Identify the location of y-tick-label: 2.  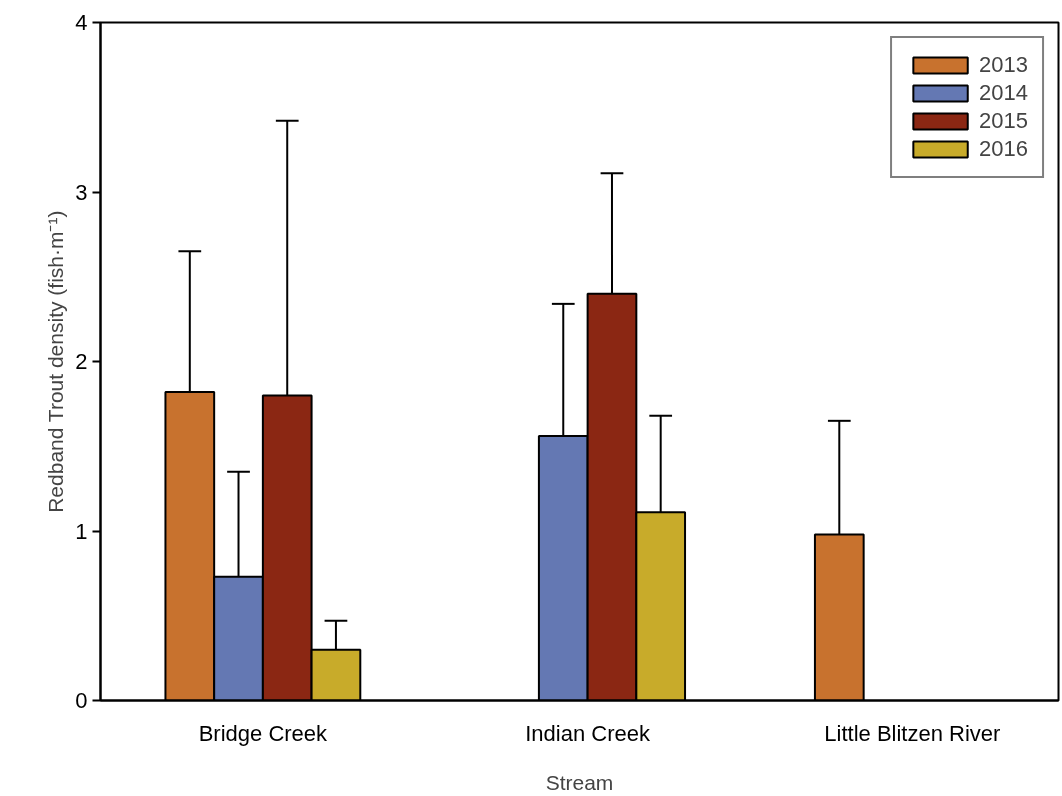
(81, 361).